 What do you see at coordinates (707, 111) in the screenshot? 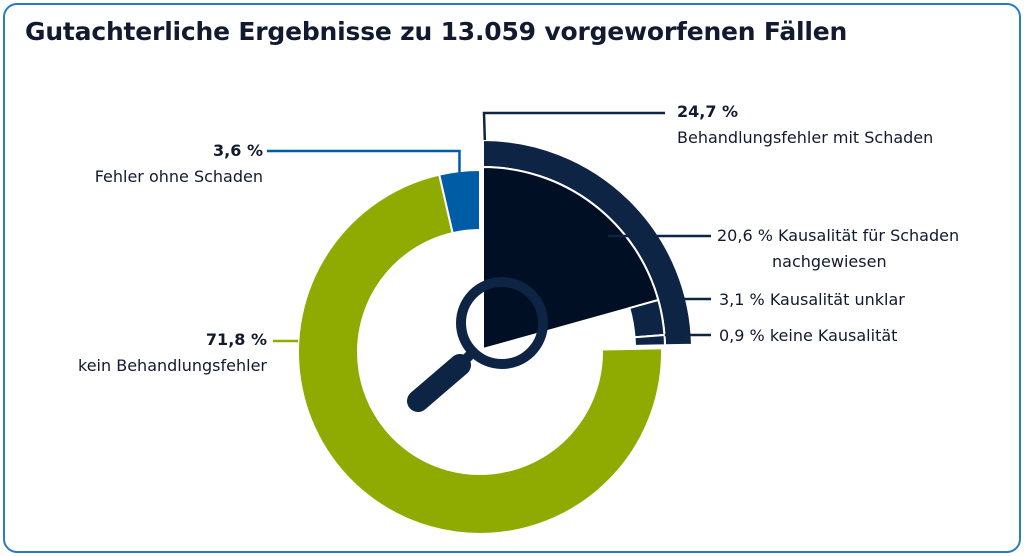
I see `label-value-behandlungsfehler-mit-schaden: 24,7 %` at bounding box center [707, 111].